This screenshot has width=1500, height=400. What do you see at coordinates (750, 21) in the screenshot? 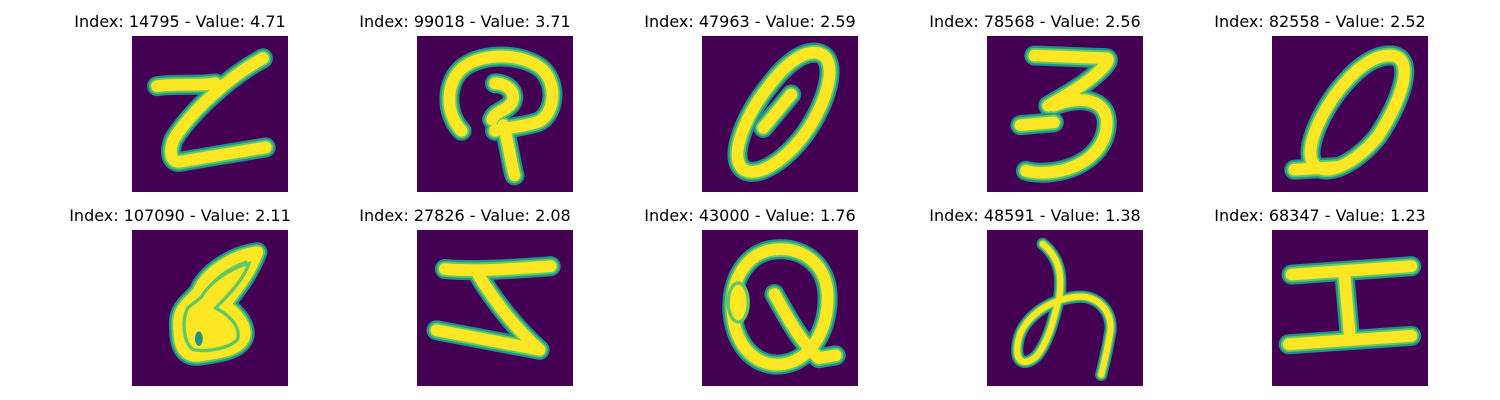
I see `panel-title: Index: 47963 - Value: 2.59` at bounding box center [750, 21].